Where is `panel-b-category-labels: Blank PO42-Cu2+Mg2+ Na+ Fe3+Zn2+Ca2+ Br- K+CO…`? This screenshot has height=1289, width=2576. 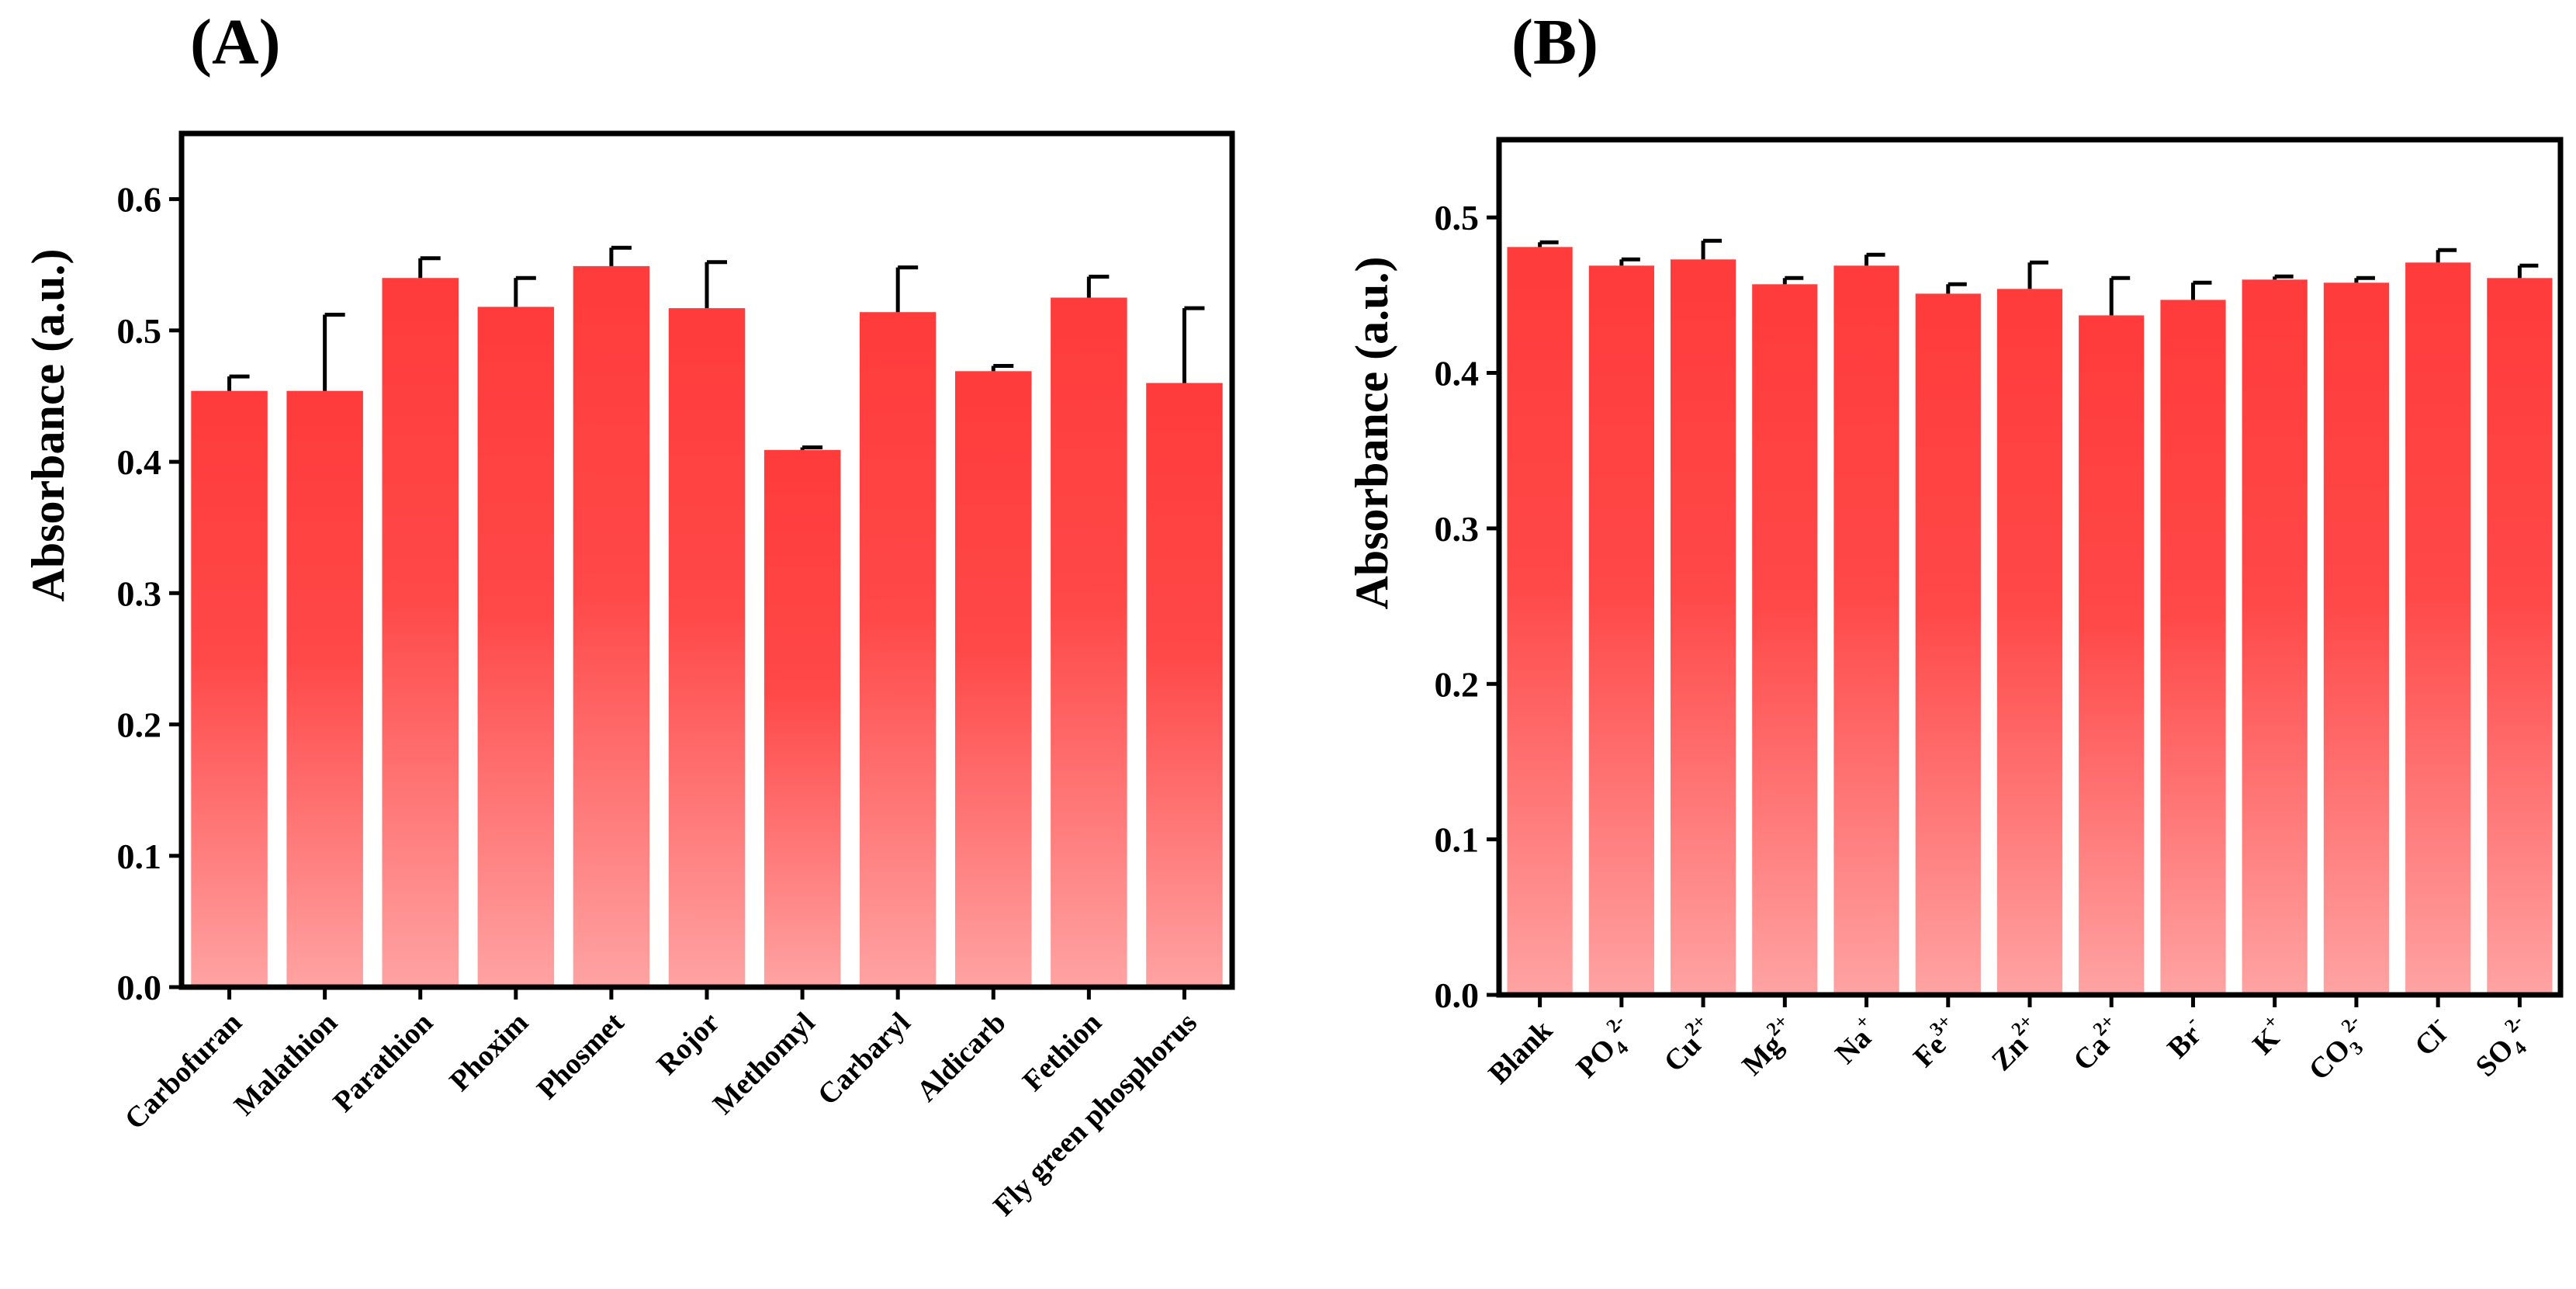 panel-b-category-labels: Blank PO42-Cu2+Mg2+ Na+ Fe3+Zn2+Ca2+ Br- K+CO… is located at coordinates (2012, 1050).